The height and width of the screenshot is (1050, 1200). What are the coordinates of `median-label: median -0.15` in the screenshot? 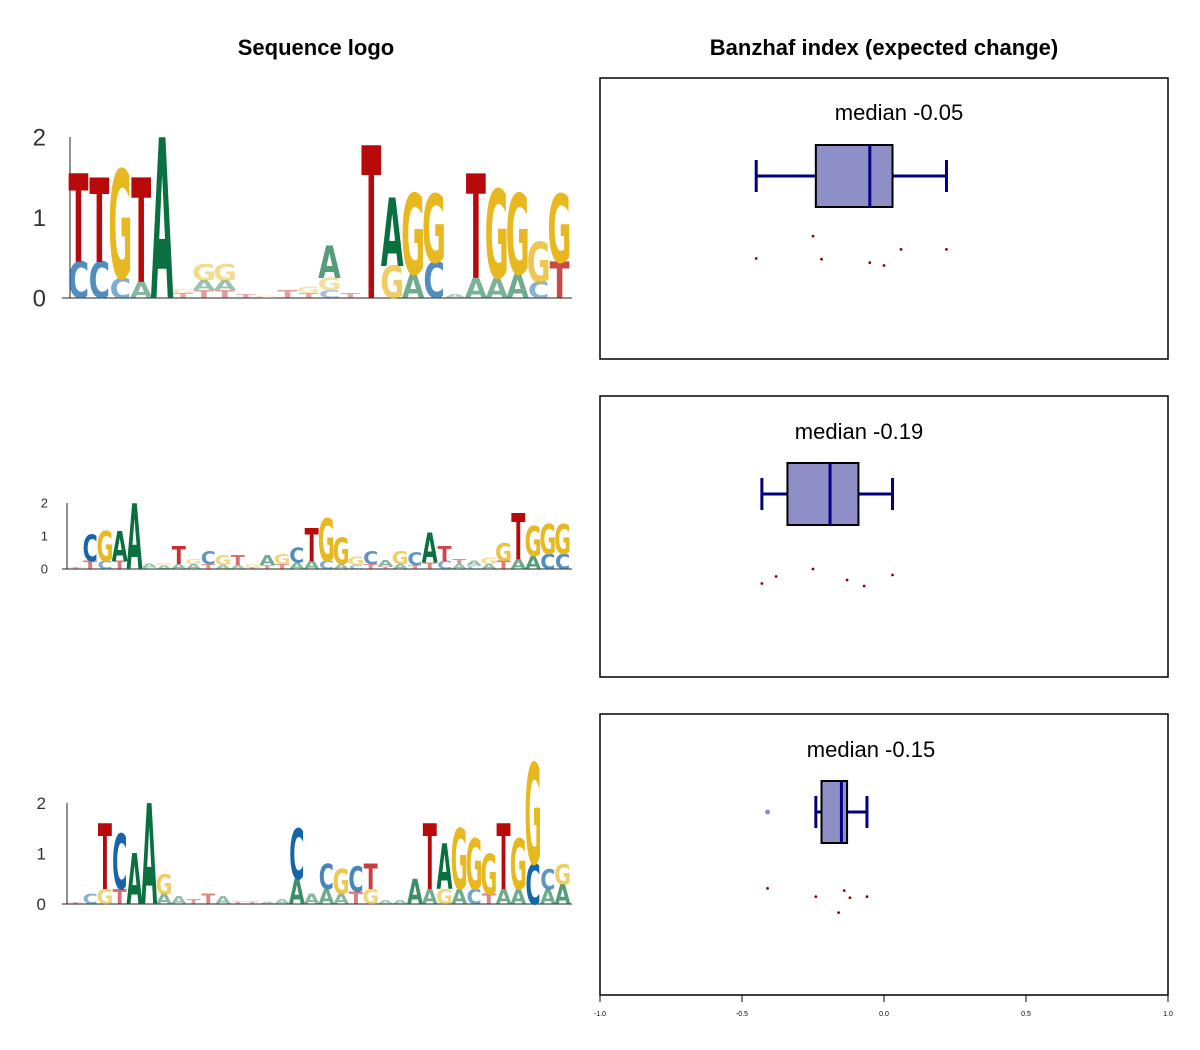 It's located at (871, 749).